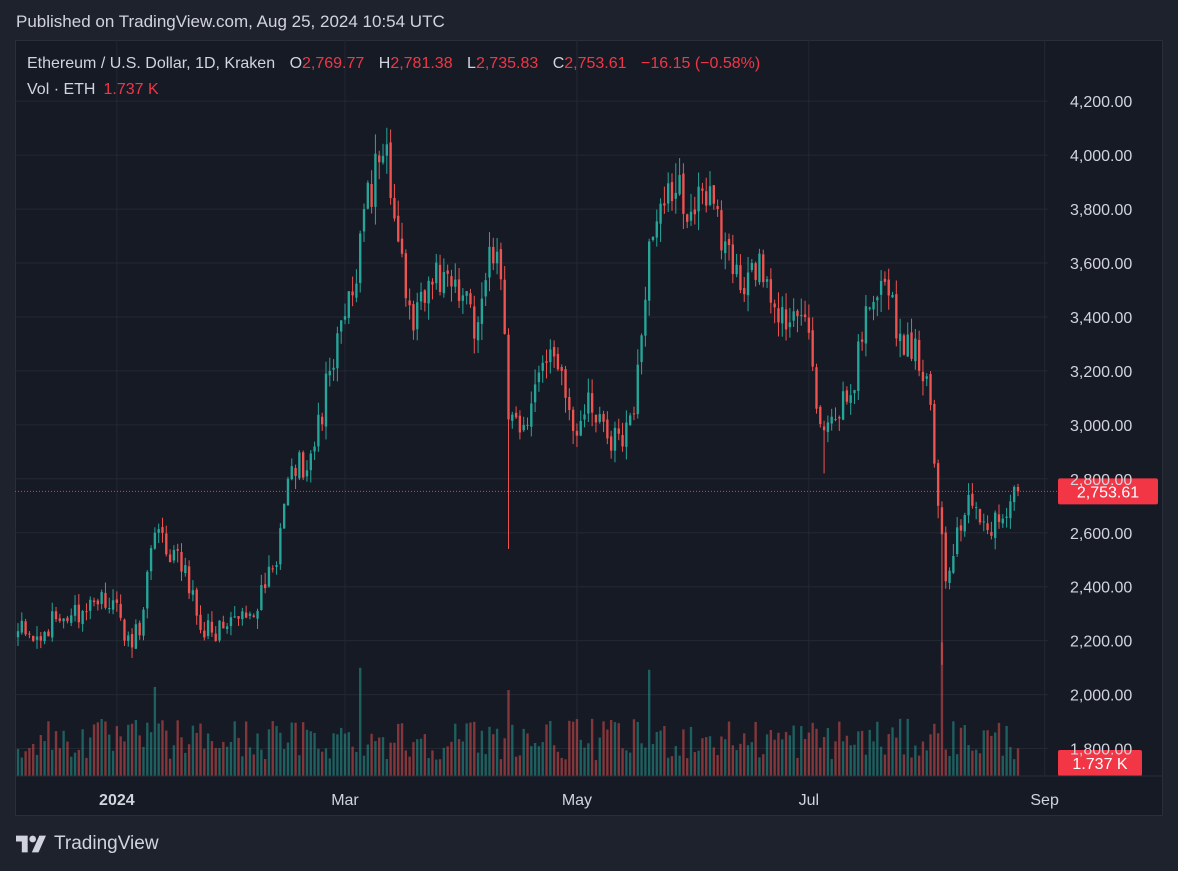 Image resolution: width=1178 pixels, height=871 pixels. I want to click on y-tick-label: 2,200.00, so click(1101, 642).